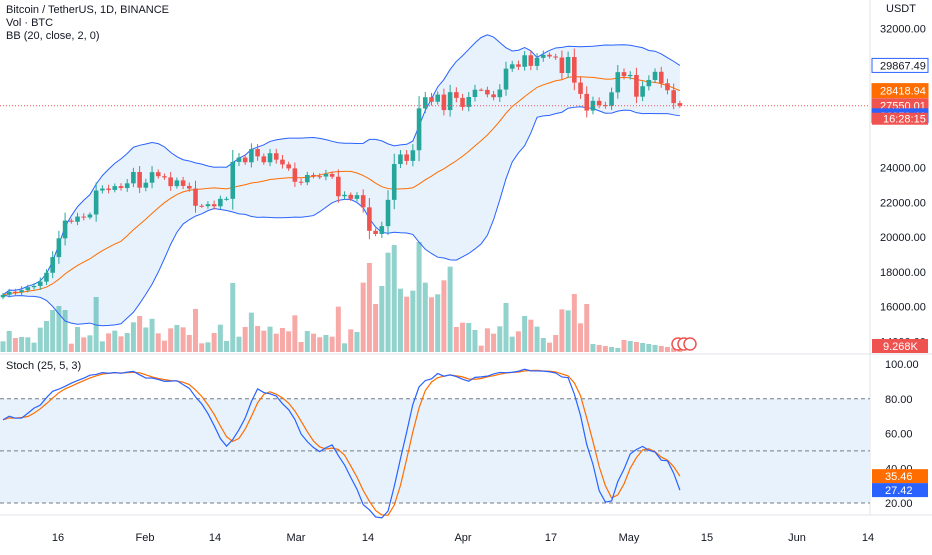  What do you see at coordinates (903, 66) in the screenshot?
I see `price-badge-text: 29867.49` at bounding box center [903, 66].